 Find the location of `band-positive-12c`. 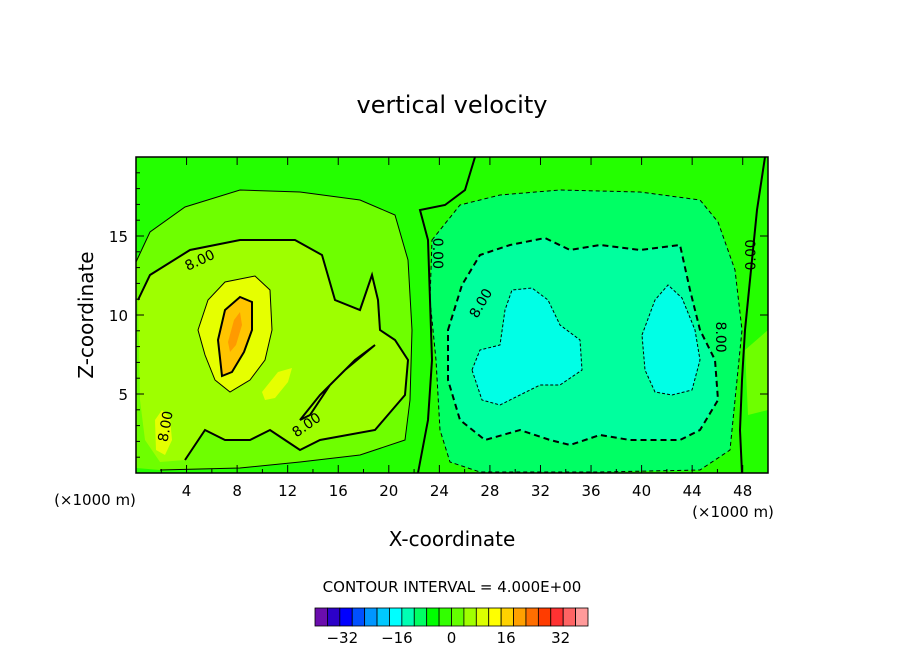

band-positive-12c is located at coordinates (277, 384).